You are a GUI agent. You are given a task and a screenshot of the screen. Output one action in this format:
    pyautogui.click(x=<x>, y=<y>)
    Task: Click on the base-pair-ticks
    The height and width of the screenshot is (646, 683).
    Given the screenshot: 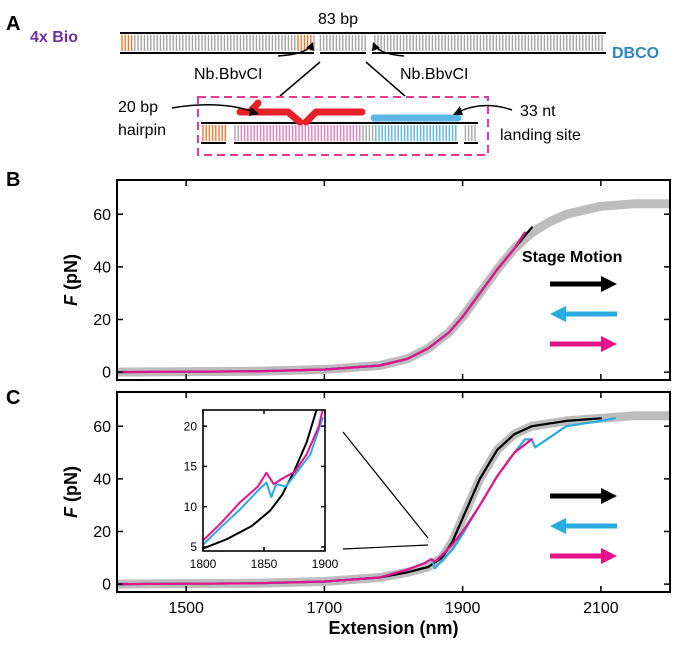 What is the action you would take?
    pyautogui.click(x=362, y=43)
    